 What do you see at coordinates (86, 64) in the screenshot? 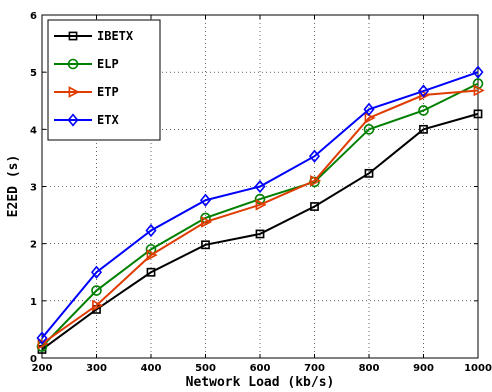
I see `legend-entry-elp: ELP` at bounding box center [86, 64].